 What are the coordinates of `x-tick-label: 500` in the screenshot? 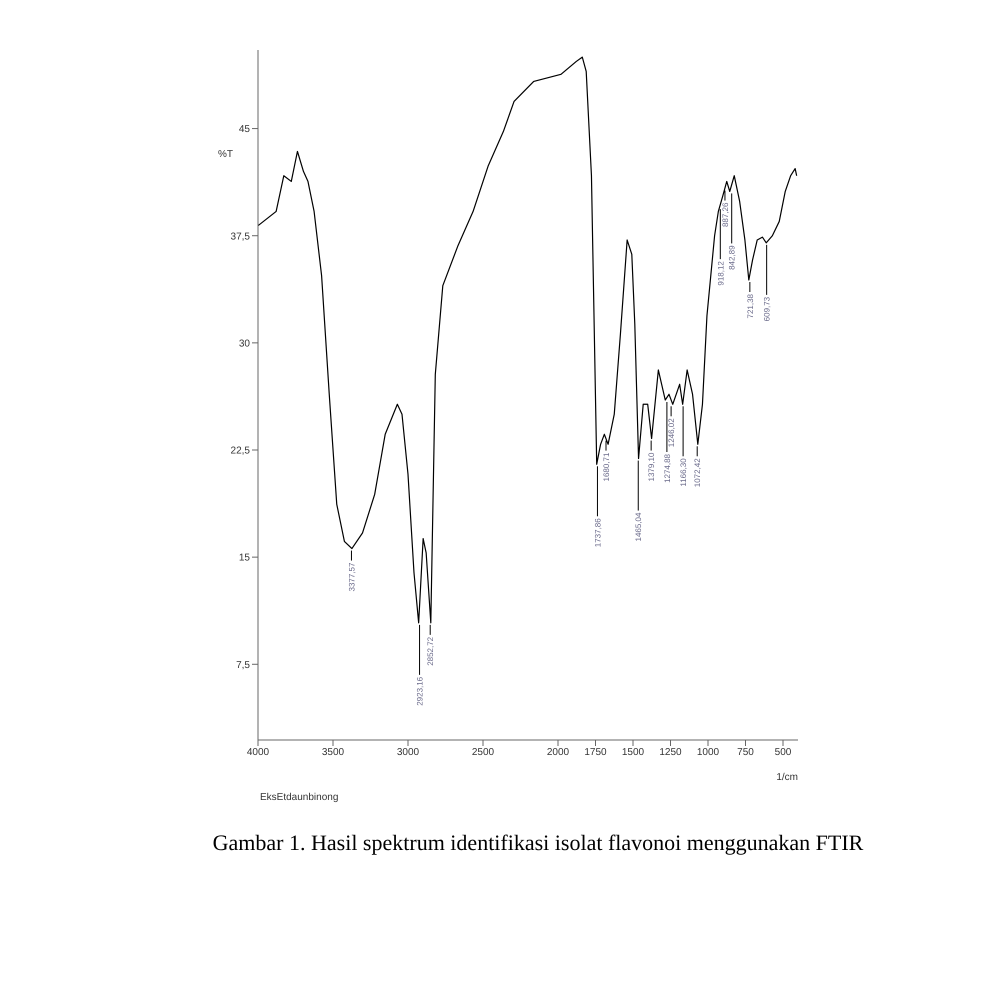 It's located at (783, 752).